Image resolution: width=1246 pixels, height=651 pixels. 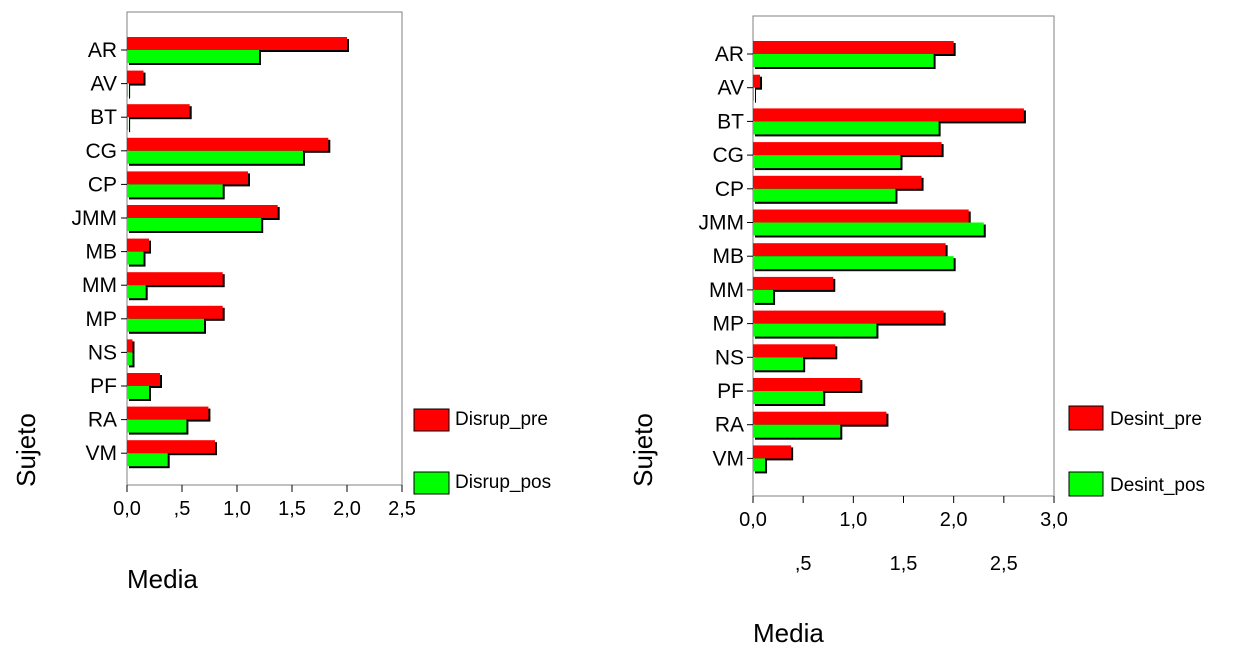 What do you see at coordinates (143, 379) in the screenshot?
I see `bar-disrup-pre-pf` at bounding box center [143, 379].